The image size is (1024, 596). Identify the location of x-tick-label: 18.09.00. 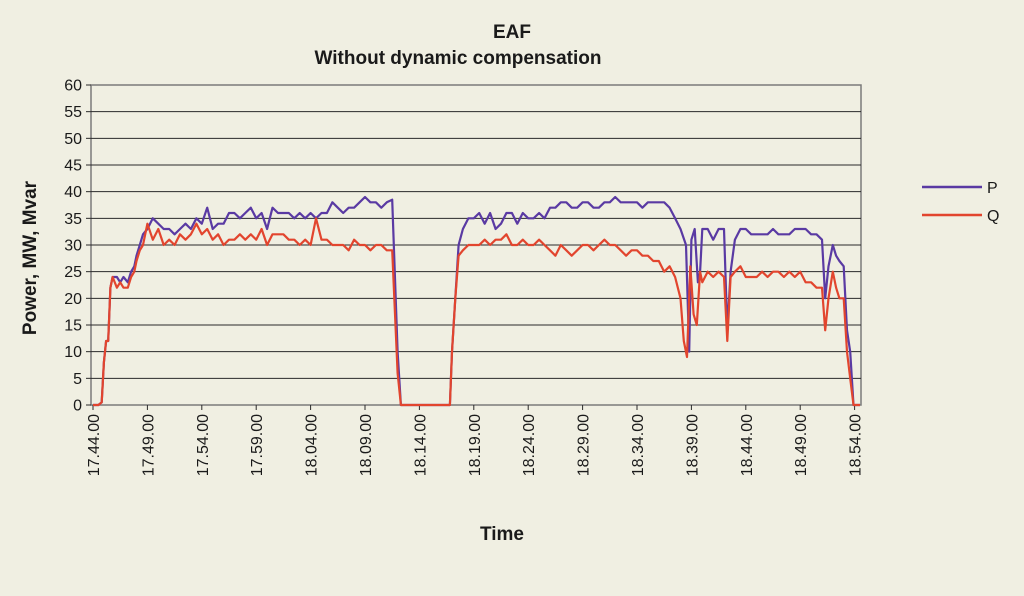
(366, 445).